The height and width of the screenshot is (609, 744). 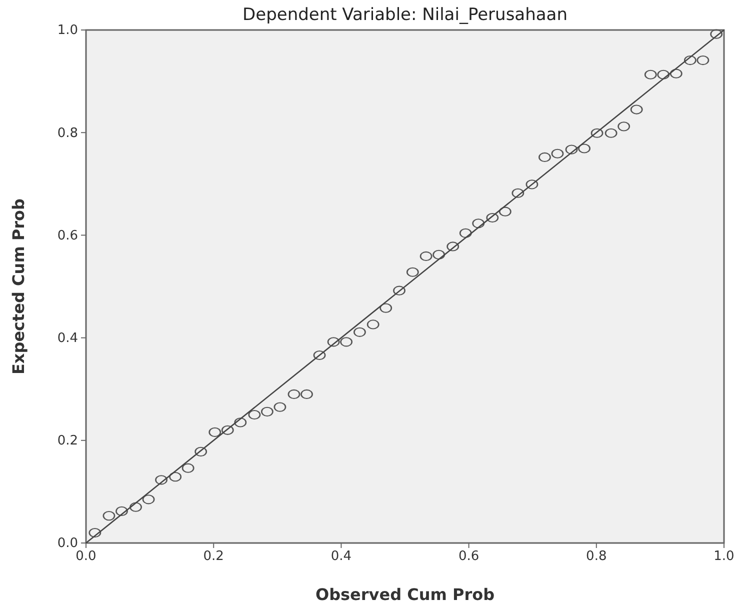 What do you see at coordinates (18, 286) in the screenshot?
I see `y-axis-title: Expected Cum Prob` at bounding box center [18, 286].